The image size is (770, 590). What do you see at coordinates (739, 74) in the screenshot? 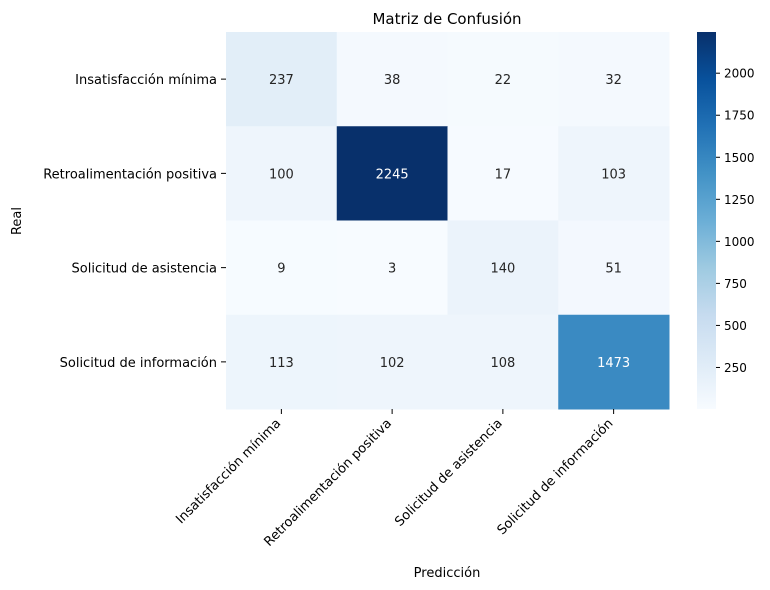
I see `colorbar-tick-label: 2000` at bounding box center [739, 74].